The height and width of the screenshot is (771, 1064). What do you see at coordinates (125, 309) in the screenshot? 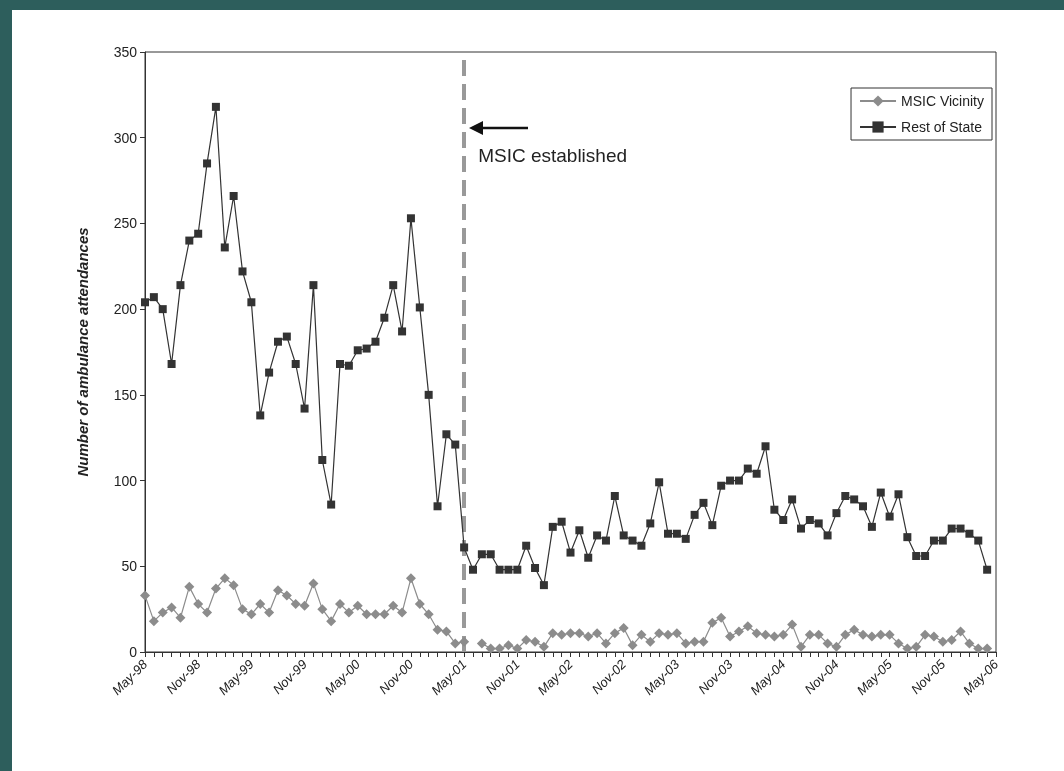
I see `y-tick-label: 200` at bounding box center [125, 309].